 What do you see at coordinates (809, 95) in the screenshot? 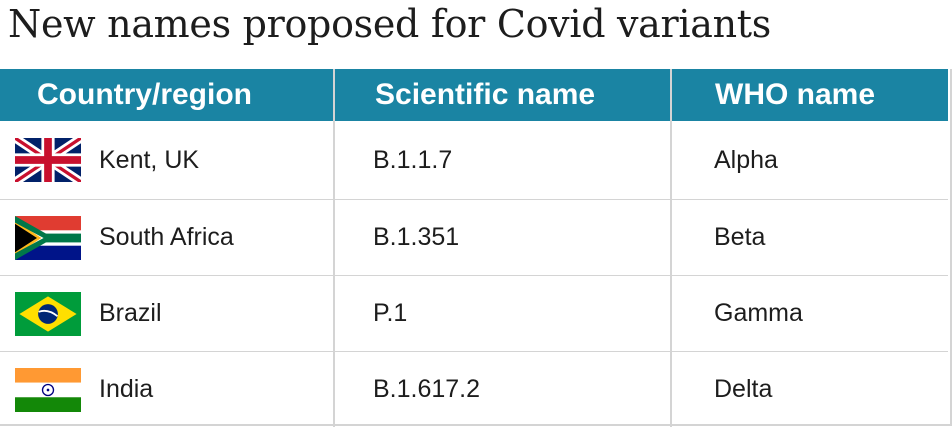
I see `column-header-who-name: WHO name` at bounding box center [809, 95].